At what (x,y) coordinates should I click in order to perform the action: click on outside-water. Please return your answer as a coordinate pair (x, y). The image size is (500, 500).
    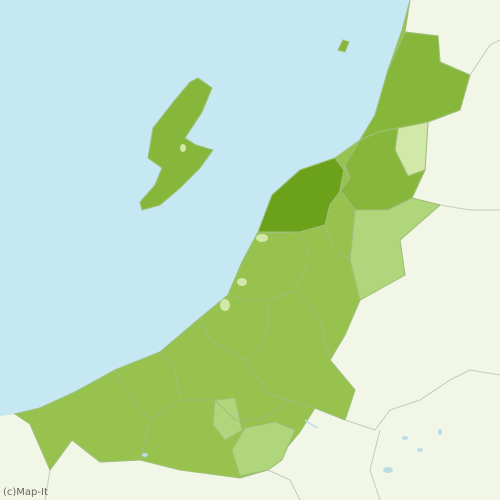
    Looking at the image, I should click on (292, 446).